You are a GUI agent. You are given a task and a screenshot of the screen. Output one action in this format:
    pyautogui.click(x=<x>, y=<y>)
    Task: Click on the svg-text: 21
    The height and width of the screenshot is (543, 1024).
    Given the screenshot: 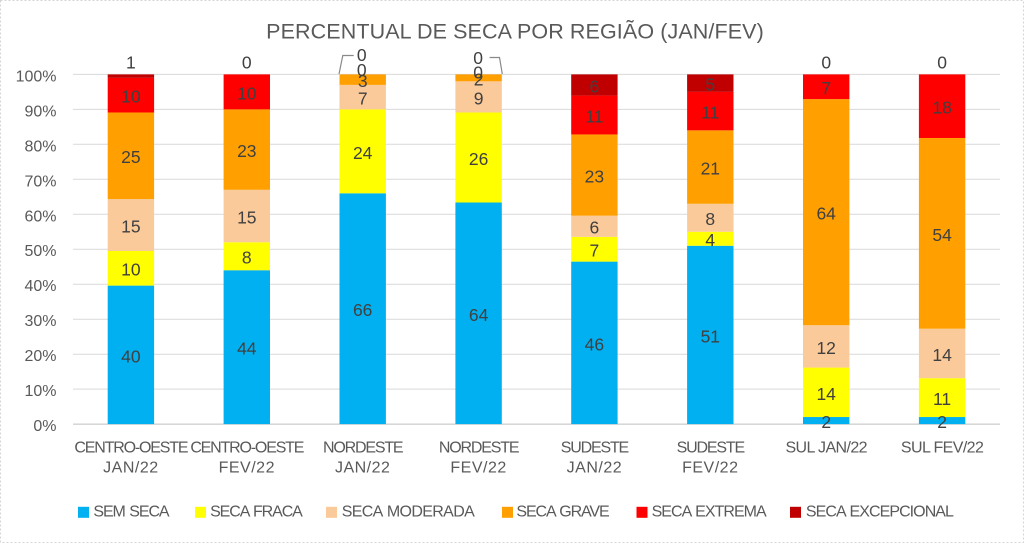 What is the action you would take?
    pyautogui.click(x=710, y=169)
    